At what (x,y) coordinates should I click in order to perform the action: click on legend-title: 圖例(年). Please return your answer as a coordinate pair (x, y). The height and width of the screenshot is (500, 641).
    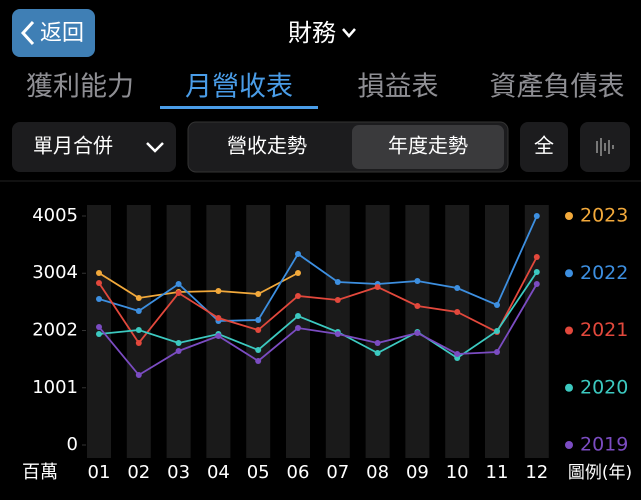
    Looking at the image, I should click on (600, 473).